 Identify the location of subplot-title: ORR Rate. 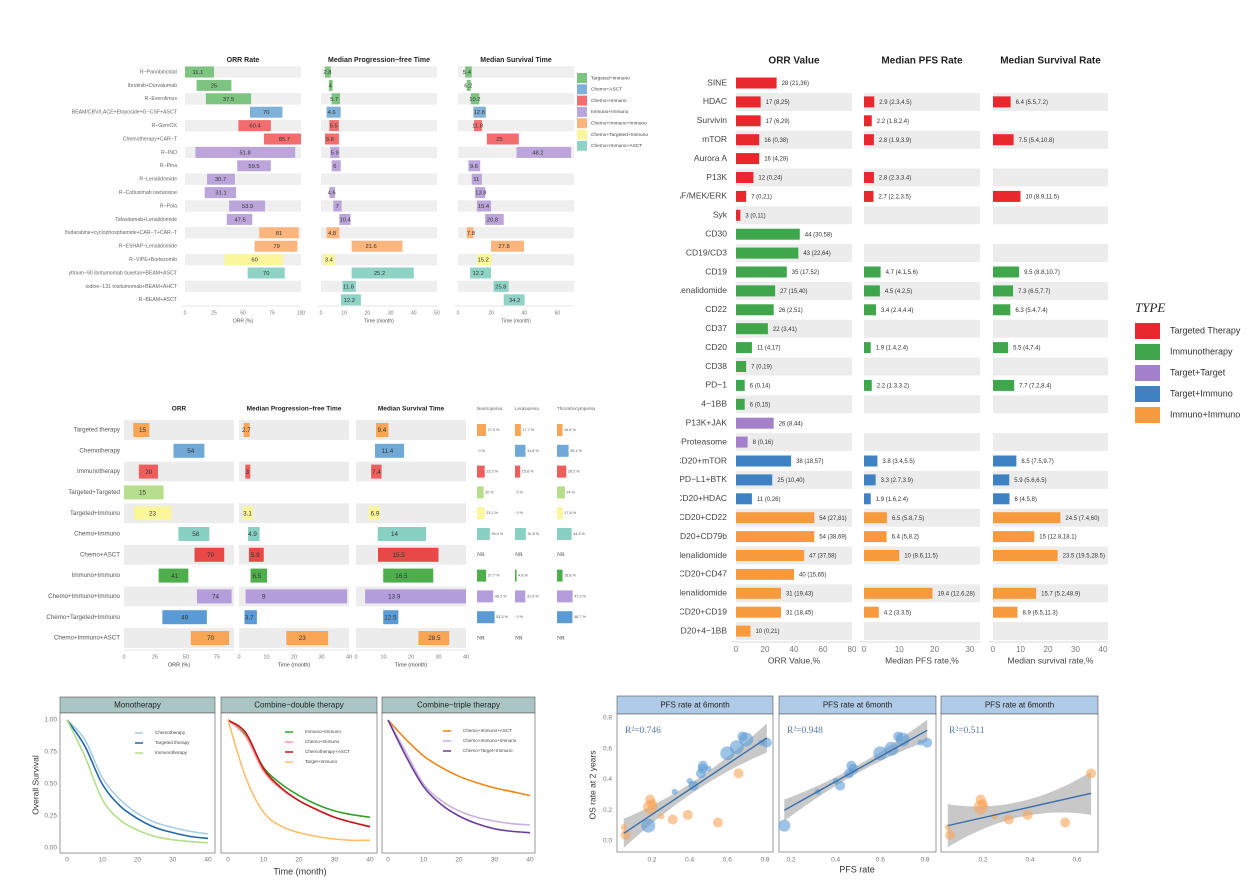
(243, 60).